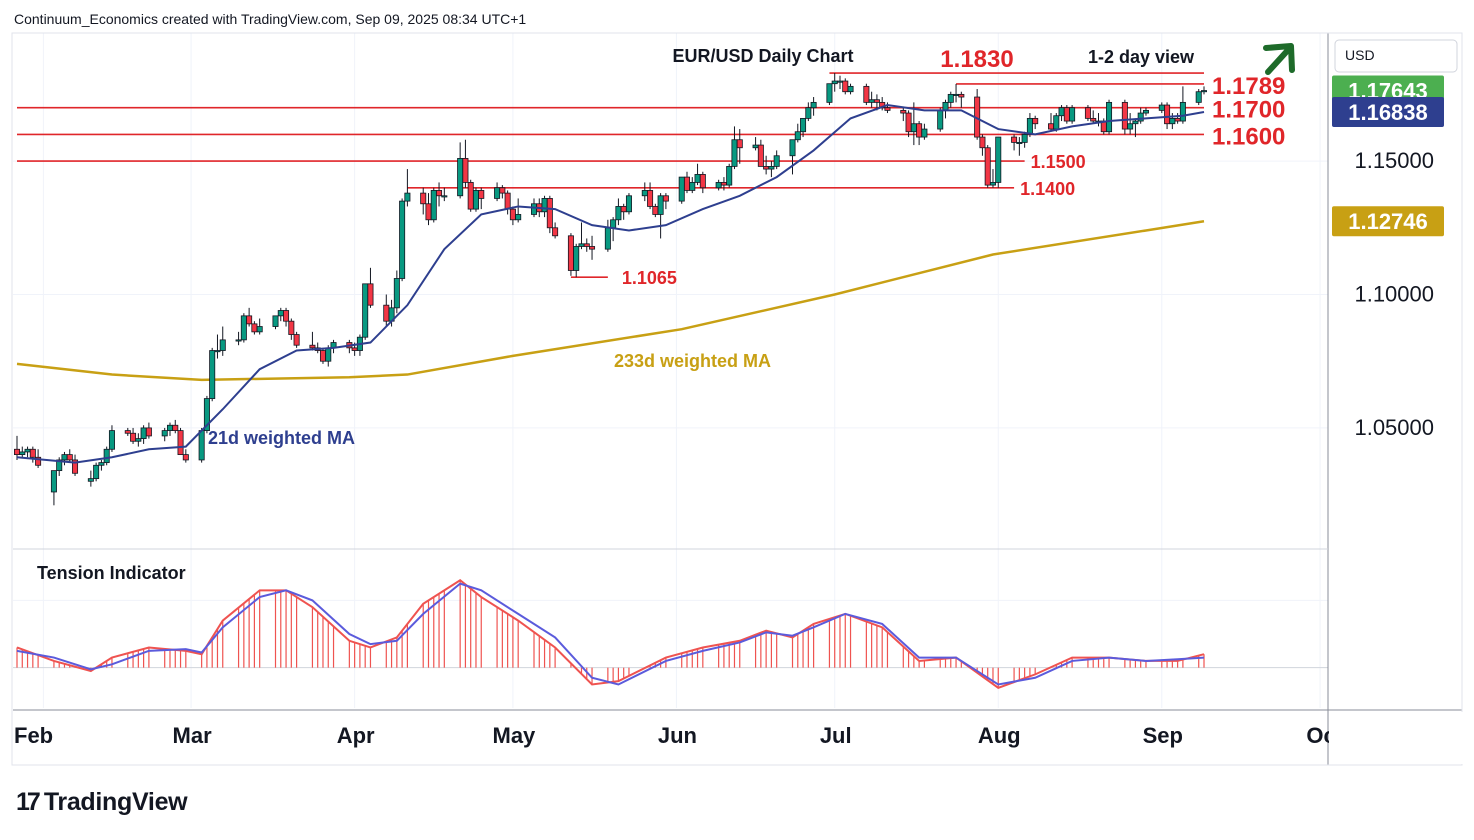  Describe the element at coordinates (677, 735) in the screenshot. I see `x-tick-label: Jun` at that location.